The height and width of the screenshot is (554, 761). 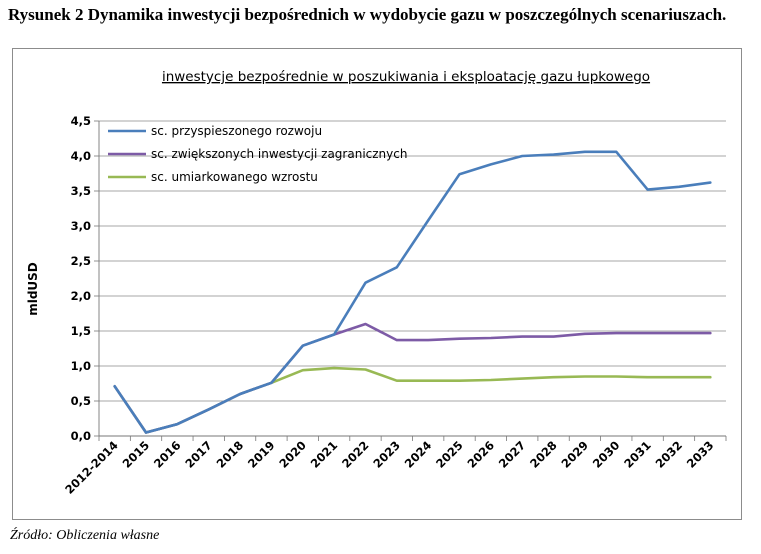 What do you see at coordinates (449, 454) in the screenshot?
I see `x-tick-label: 2025` at bounding box center [449, 454].